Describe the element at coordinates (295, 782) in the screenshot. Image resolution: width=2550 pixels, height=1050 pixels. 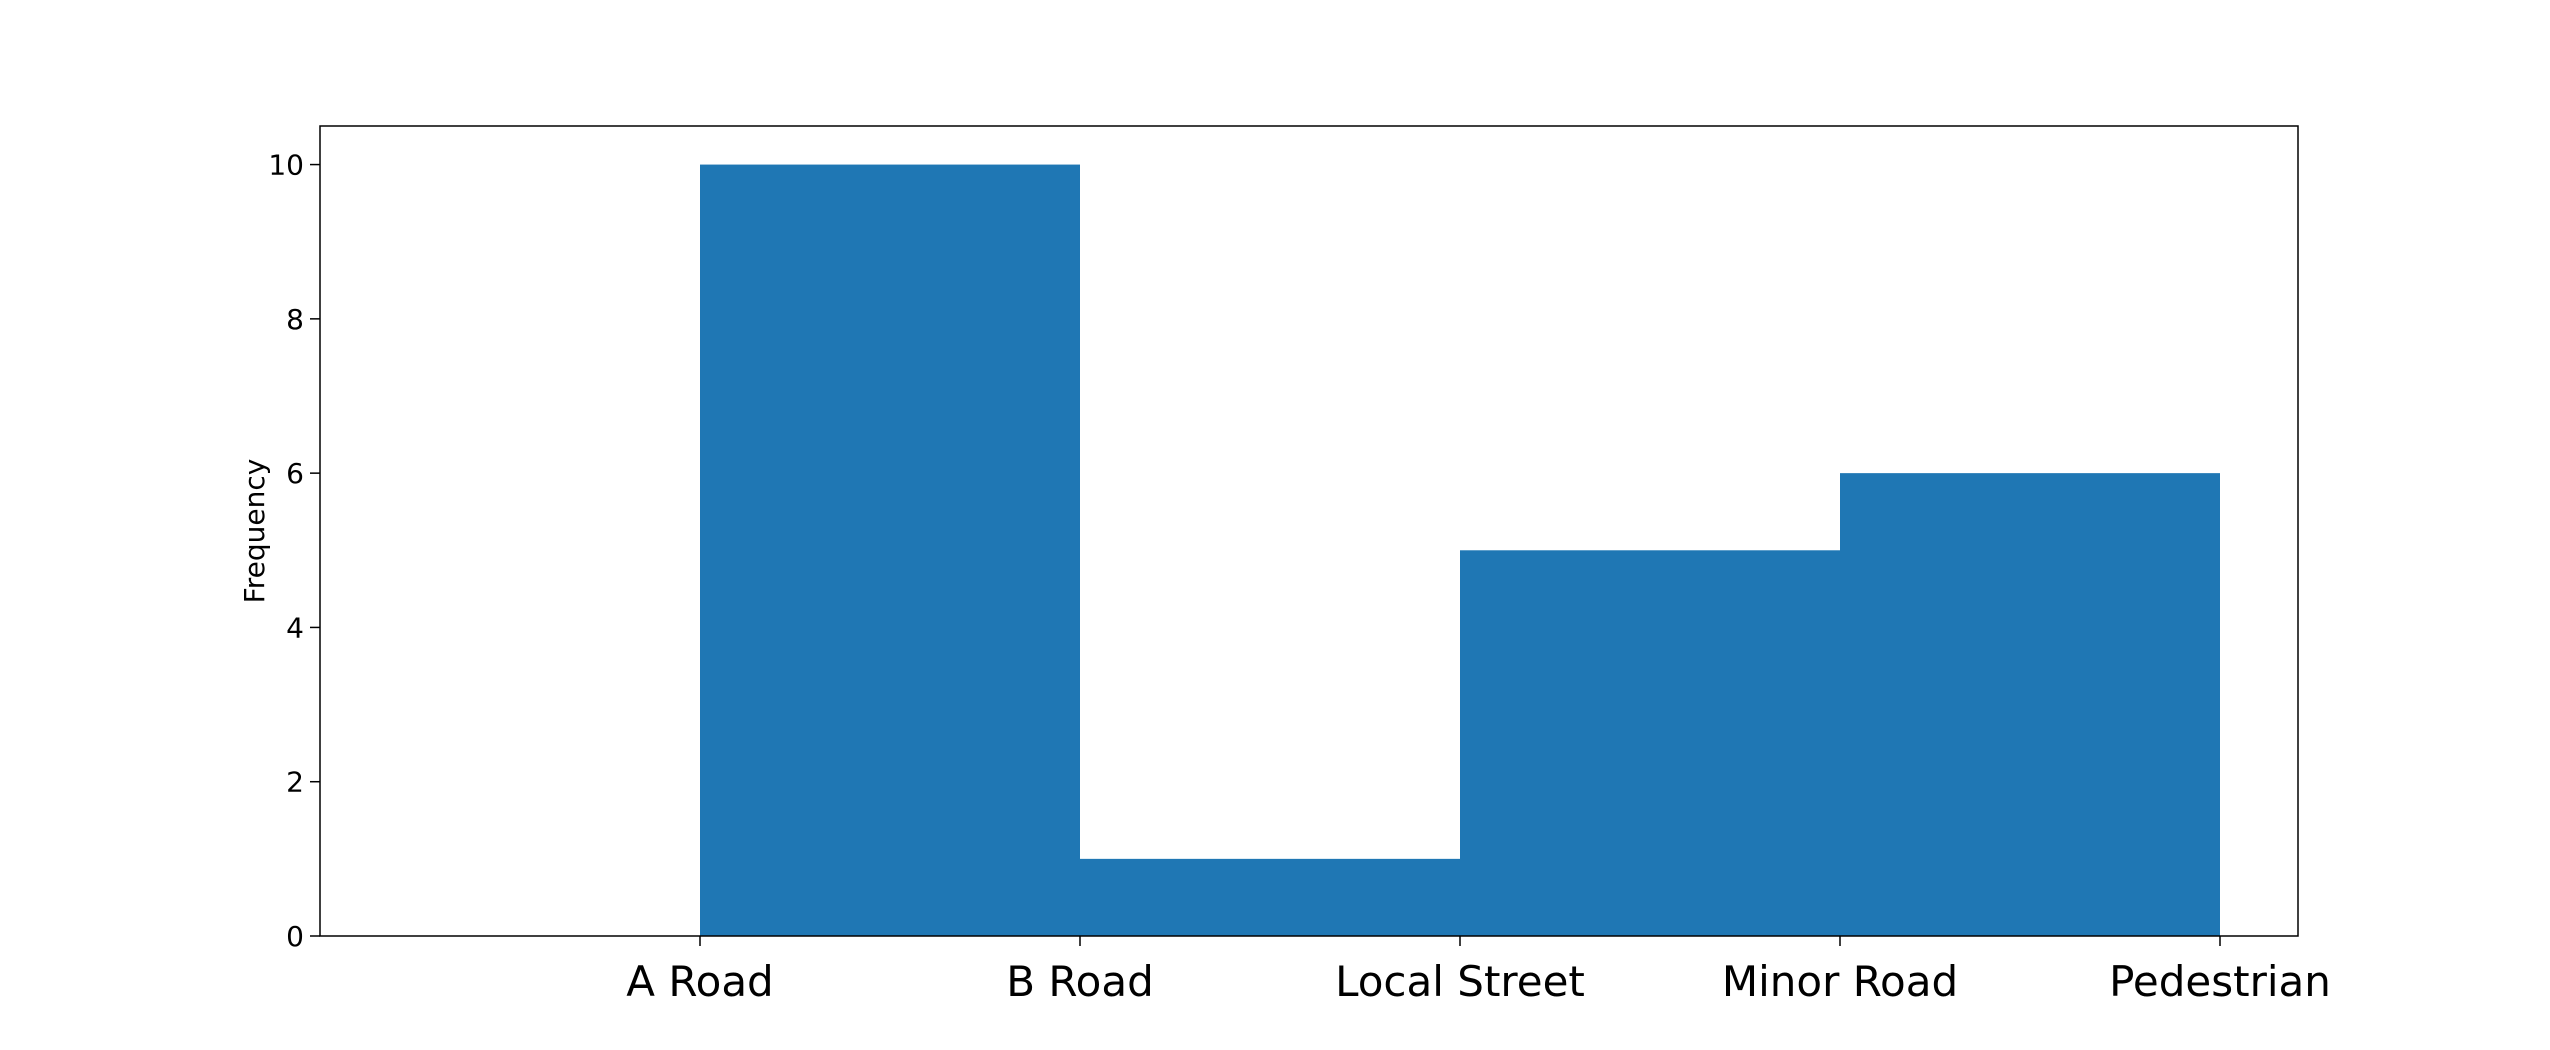
I see `y-tick-label: 2` at that location.